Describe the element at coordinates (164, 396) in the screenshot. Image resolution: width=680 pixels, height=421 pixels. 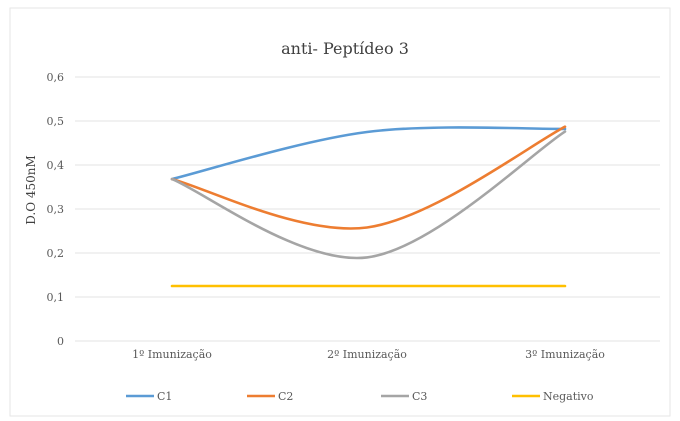
I see `legend-label-c1: C1` at that location.